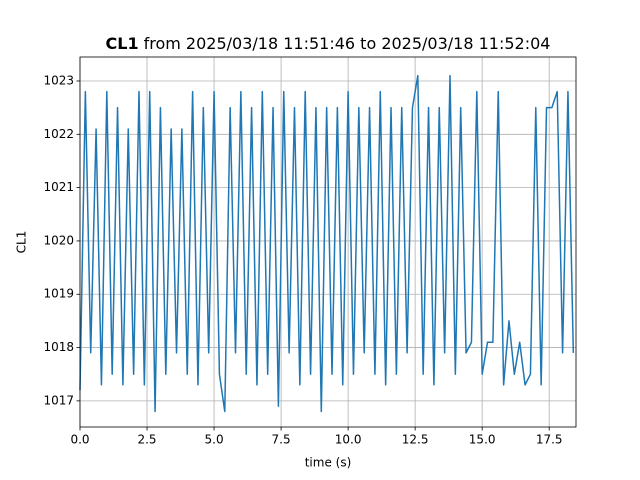 The width and height of the screenshot is (640, 480). What do you see at coordinates (22, 242) in the screenshot?
I see `y-axis-label: CL1` at bounding box center [22, 242].